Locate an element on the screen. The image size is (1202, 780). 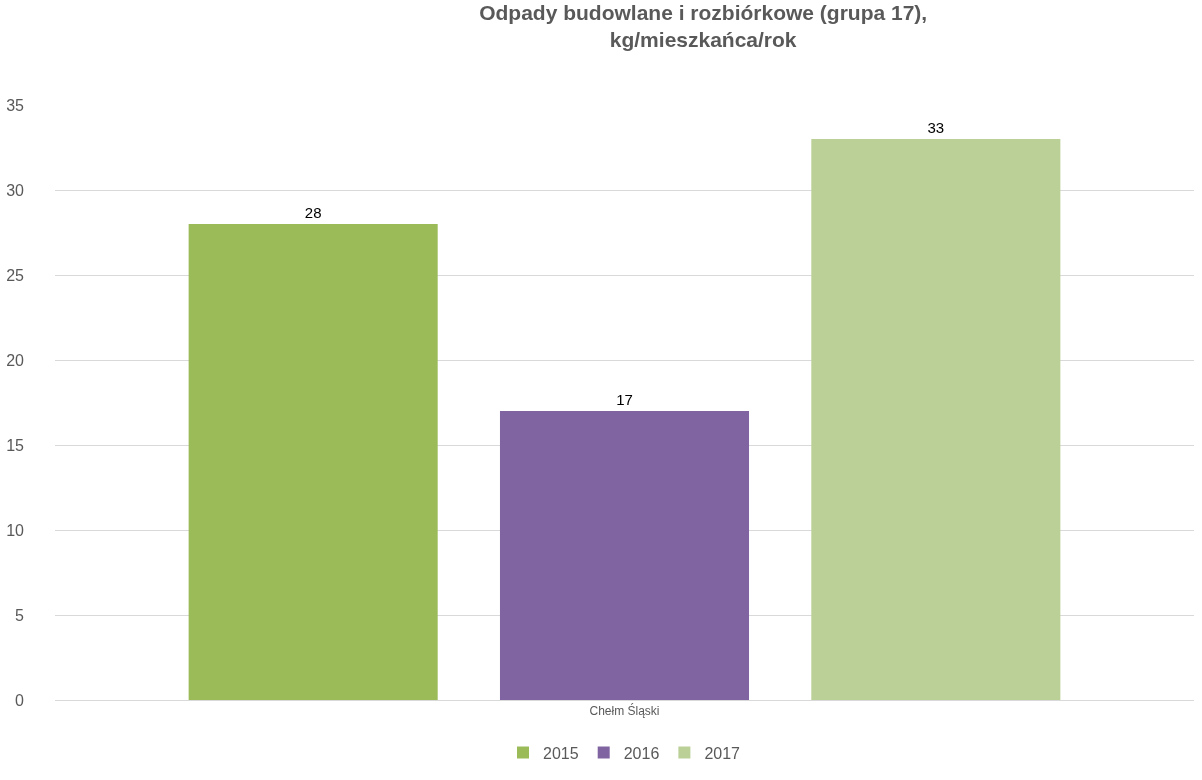
y-tick-label: 35 is located at coordinates (15, 105).